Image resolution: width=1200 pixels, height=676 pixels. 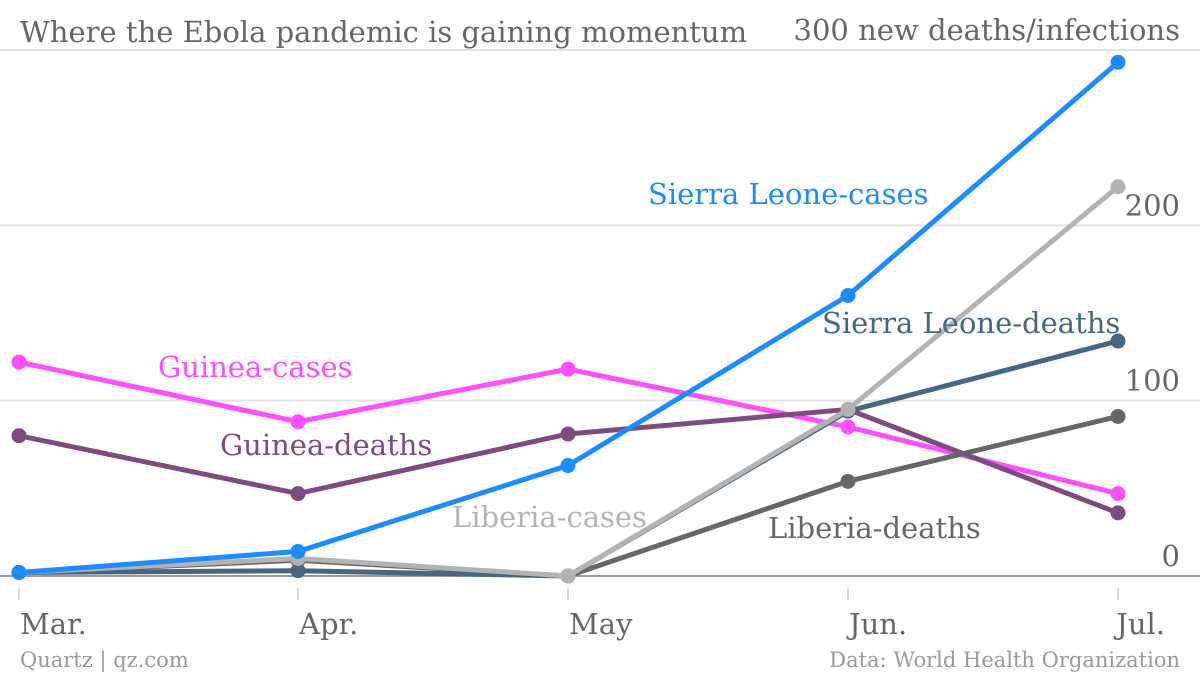 What do you see at coordinates (549, 517) in the screenshot?
I see `series-label: Liberia-cases` at bounding box center [549, 517].